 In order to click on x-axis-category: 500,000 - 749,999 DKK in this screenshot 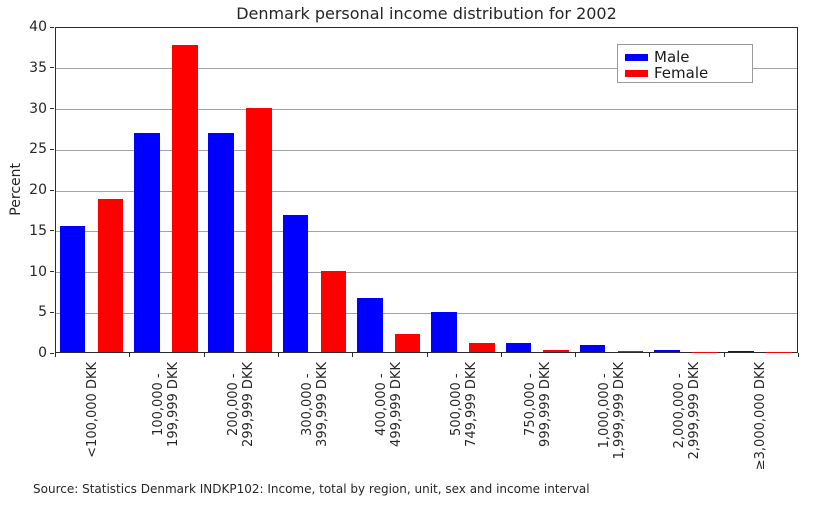, I will do `click(464, 404)`.